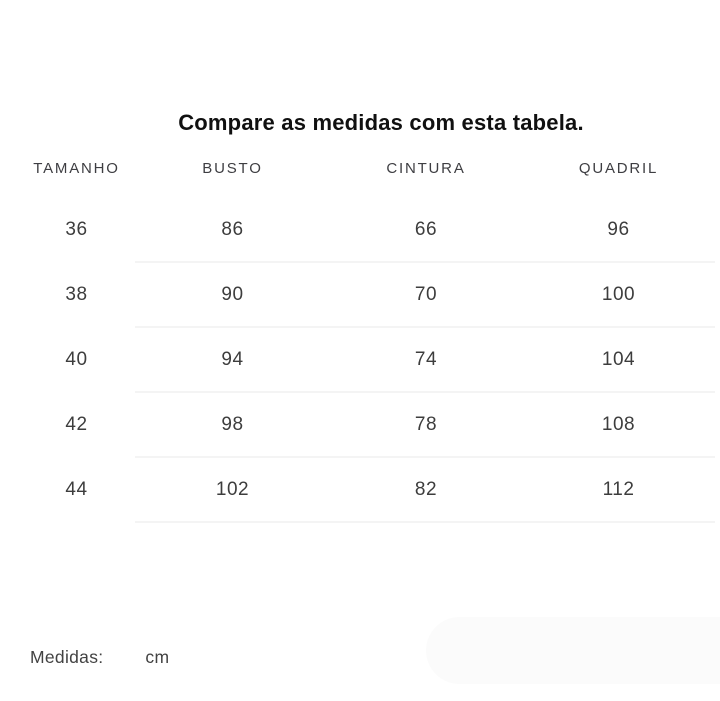  Describe the element at coordinates (232, 230) in the screenshot. I see `cell-busto: 86` at that location.